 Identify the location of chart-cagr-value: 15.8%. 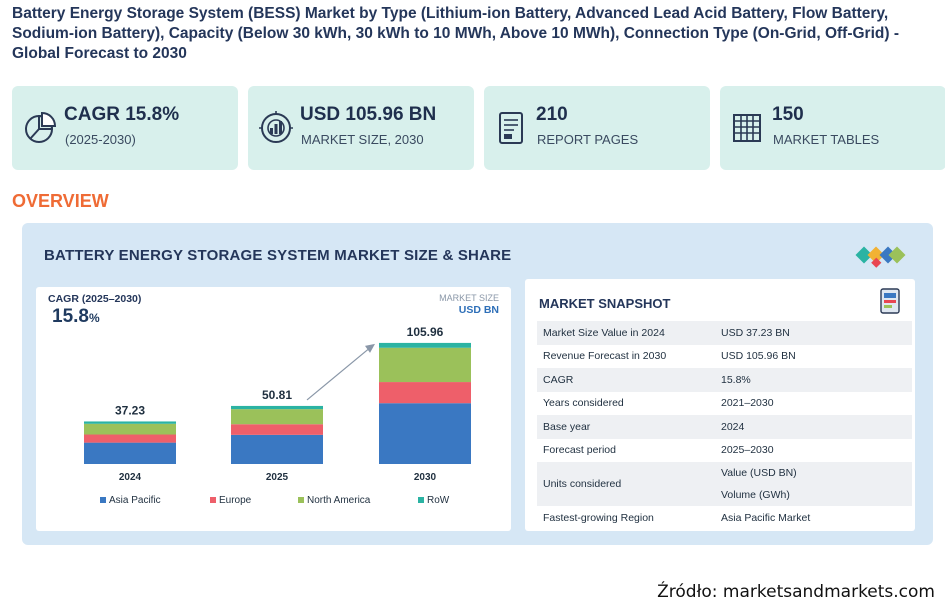
(76, 317).